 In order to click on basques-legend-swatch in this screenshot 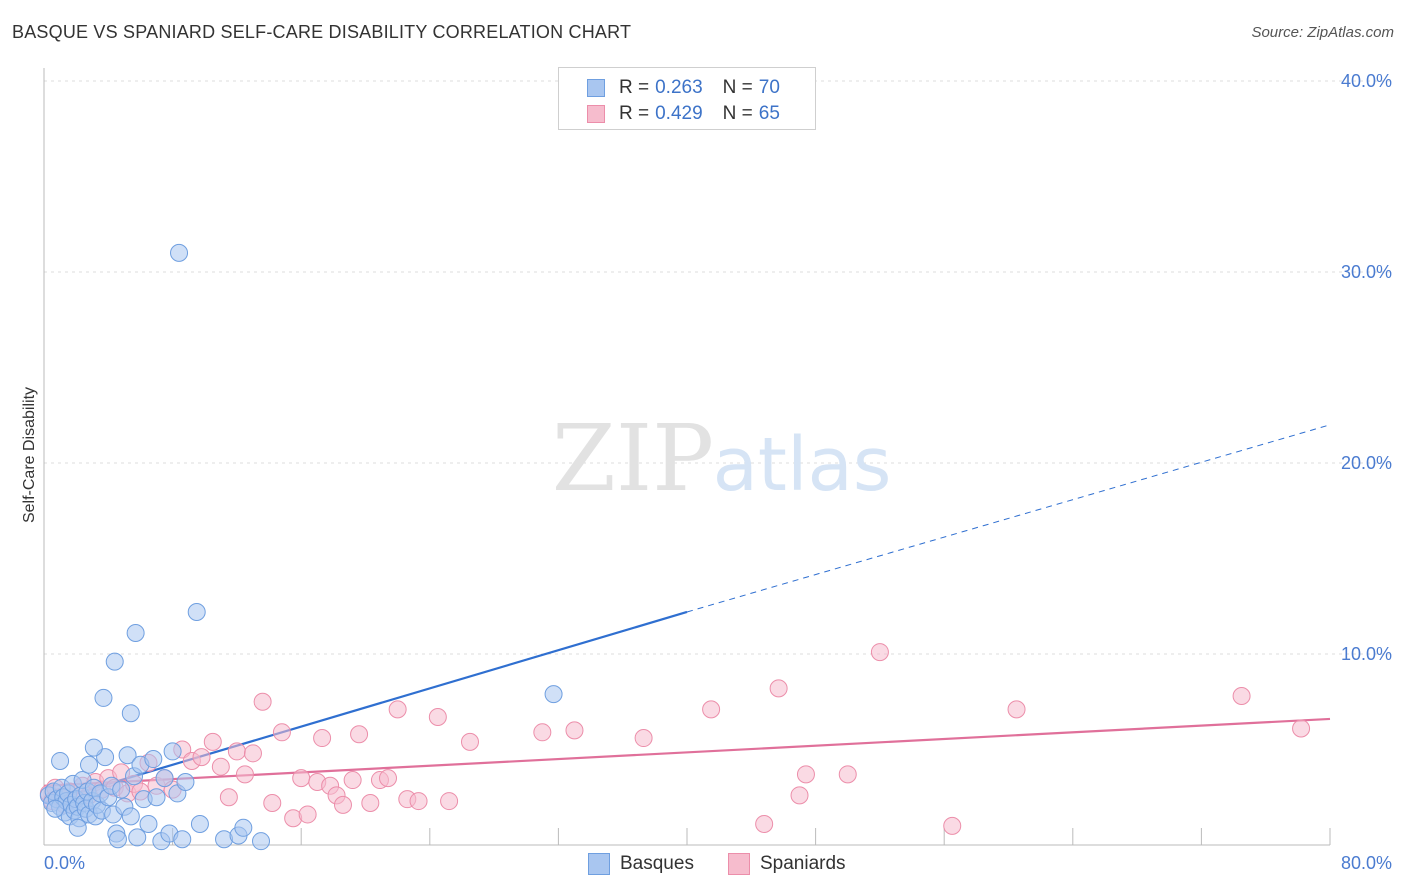, I will do `click(599, 864)`.